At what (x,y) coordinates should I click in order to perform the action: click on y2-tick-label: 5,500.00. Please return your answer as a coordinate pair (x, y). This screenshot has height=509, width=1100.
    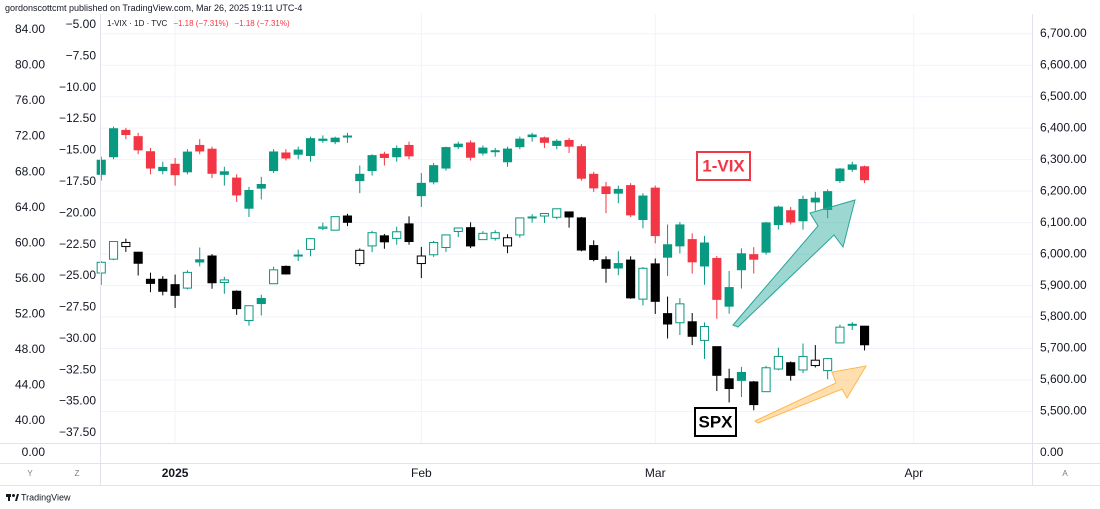
    Looking at the image, I should click on (1063, 411).